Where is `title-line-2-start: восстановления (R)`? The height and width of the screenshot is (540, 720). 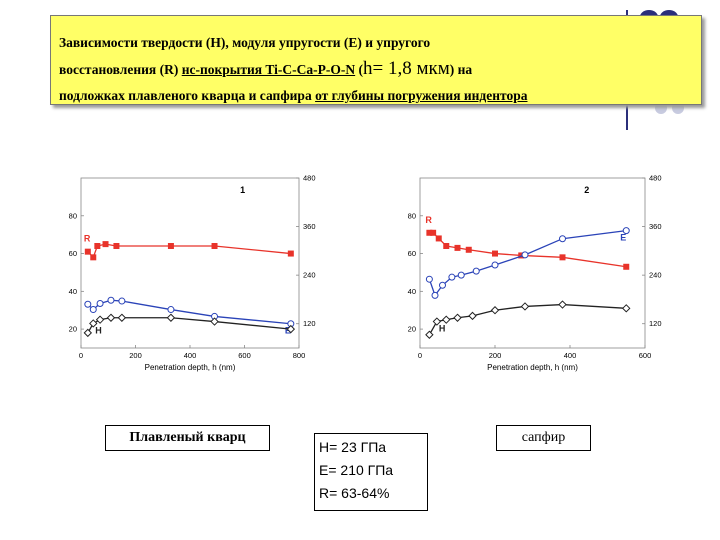 title-line-2-start: восстановления (R) is located at coordinates (120, 69).